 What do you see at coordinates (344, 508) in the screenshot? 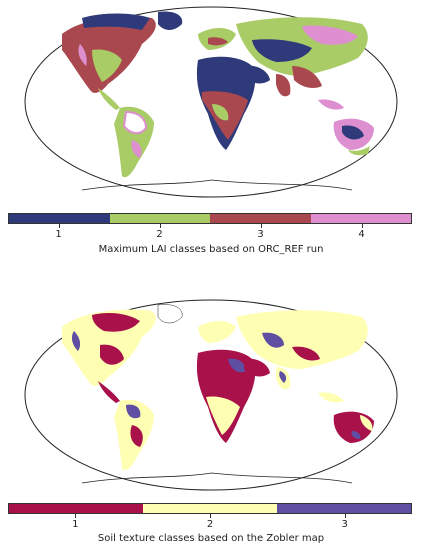
I see `soil-class-3-swatch` at bounding box center [344, 508].